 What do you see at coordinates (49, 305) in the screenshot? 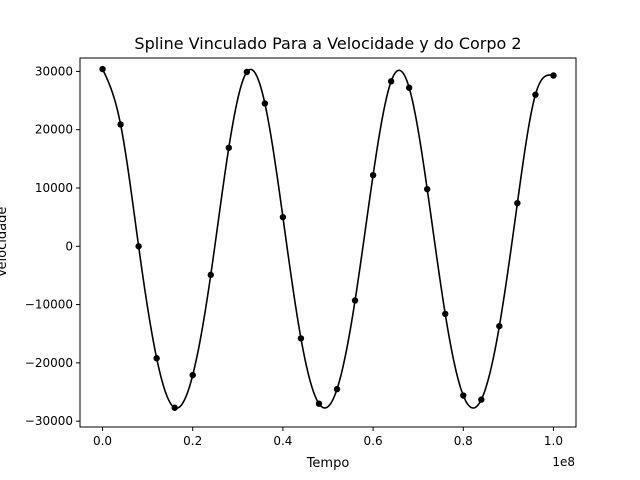
I see `y-tick-label: −10000` at bounding box center [49, 305].